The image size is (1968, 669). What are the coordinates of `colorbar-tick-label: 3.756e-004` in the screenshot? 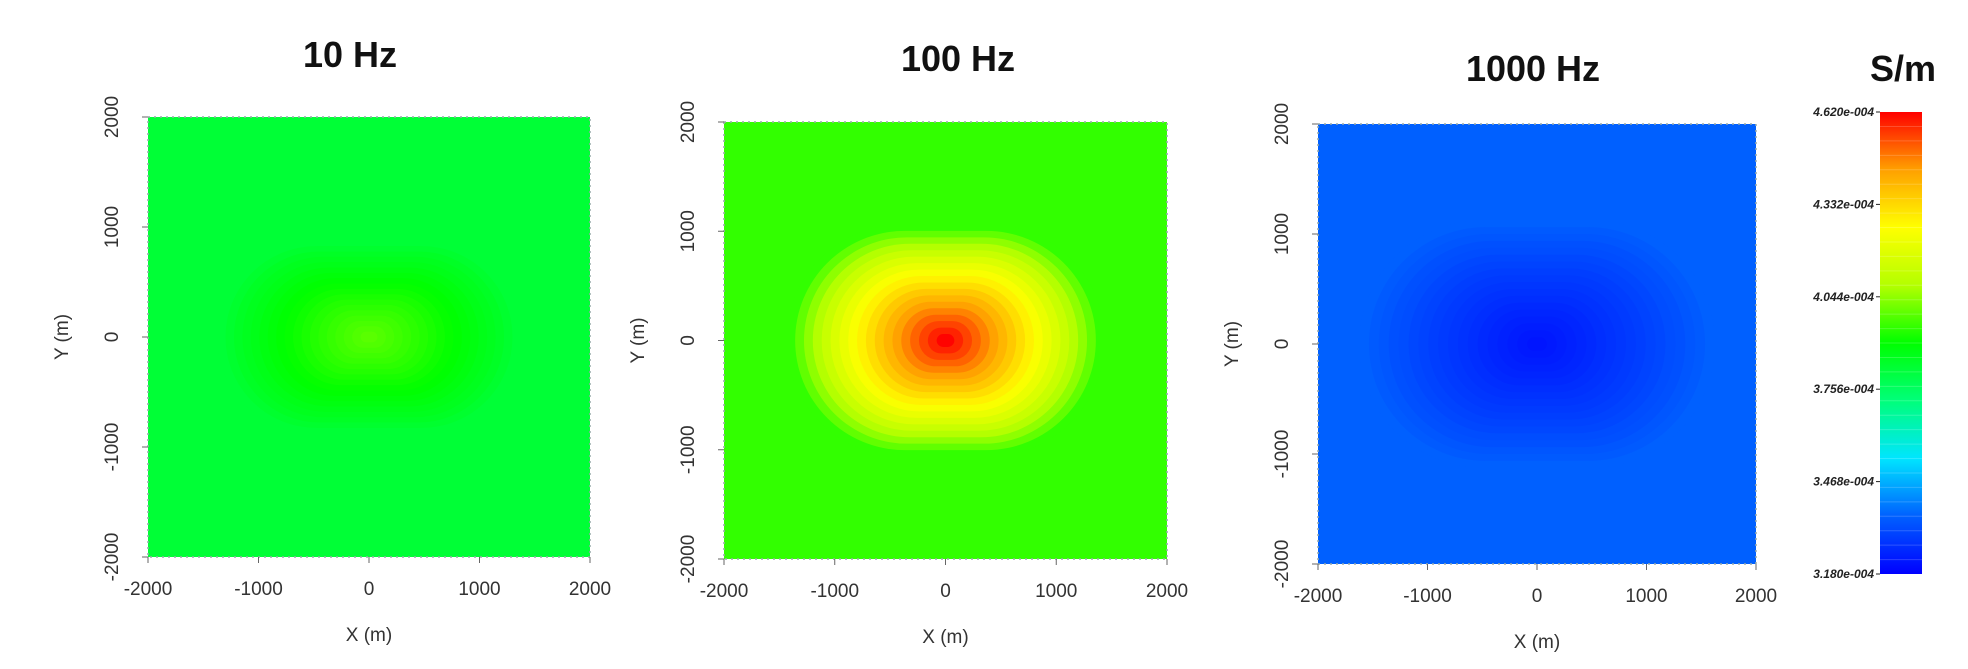 It's located at (1843, 389).